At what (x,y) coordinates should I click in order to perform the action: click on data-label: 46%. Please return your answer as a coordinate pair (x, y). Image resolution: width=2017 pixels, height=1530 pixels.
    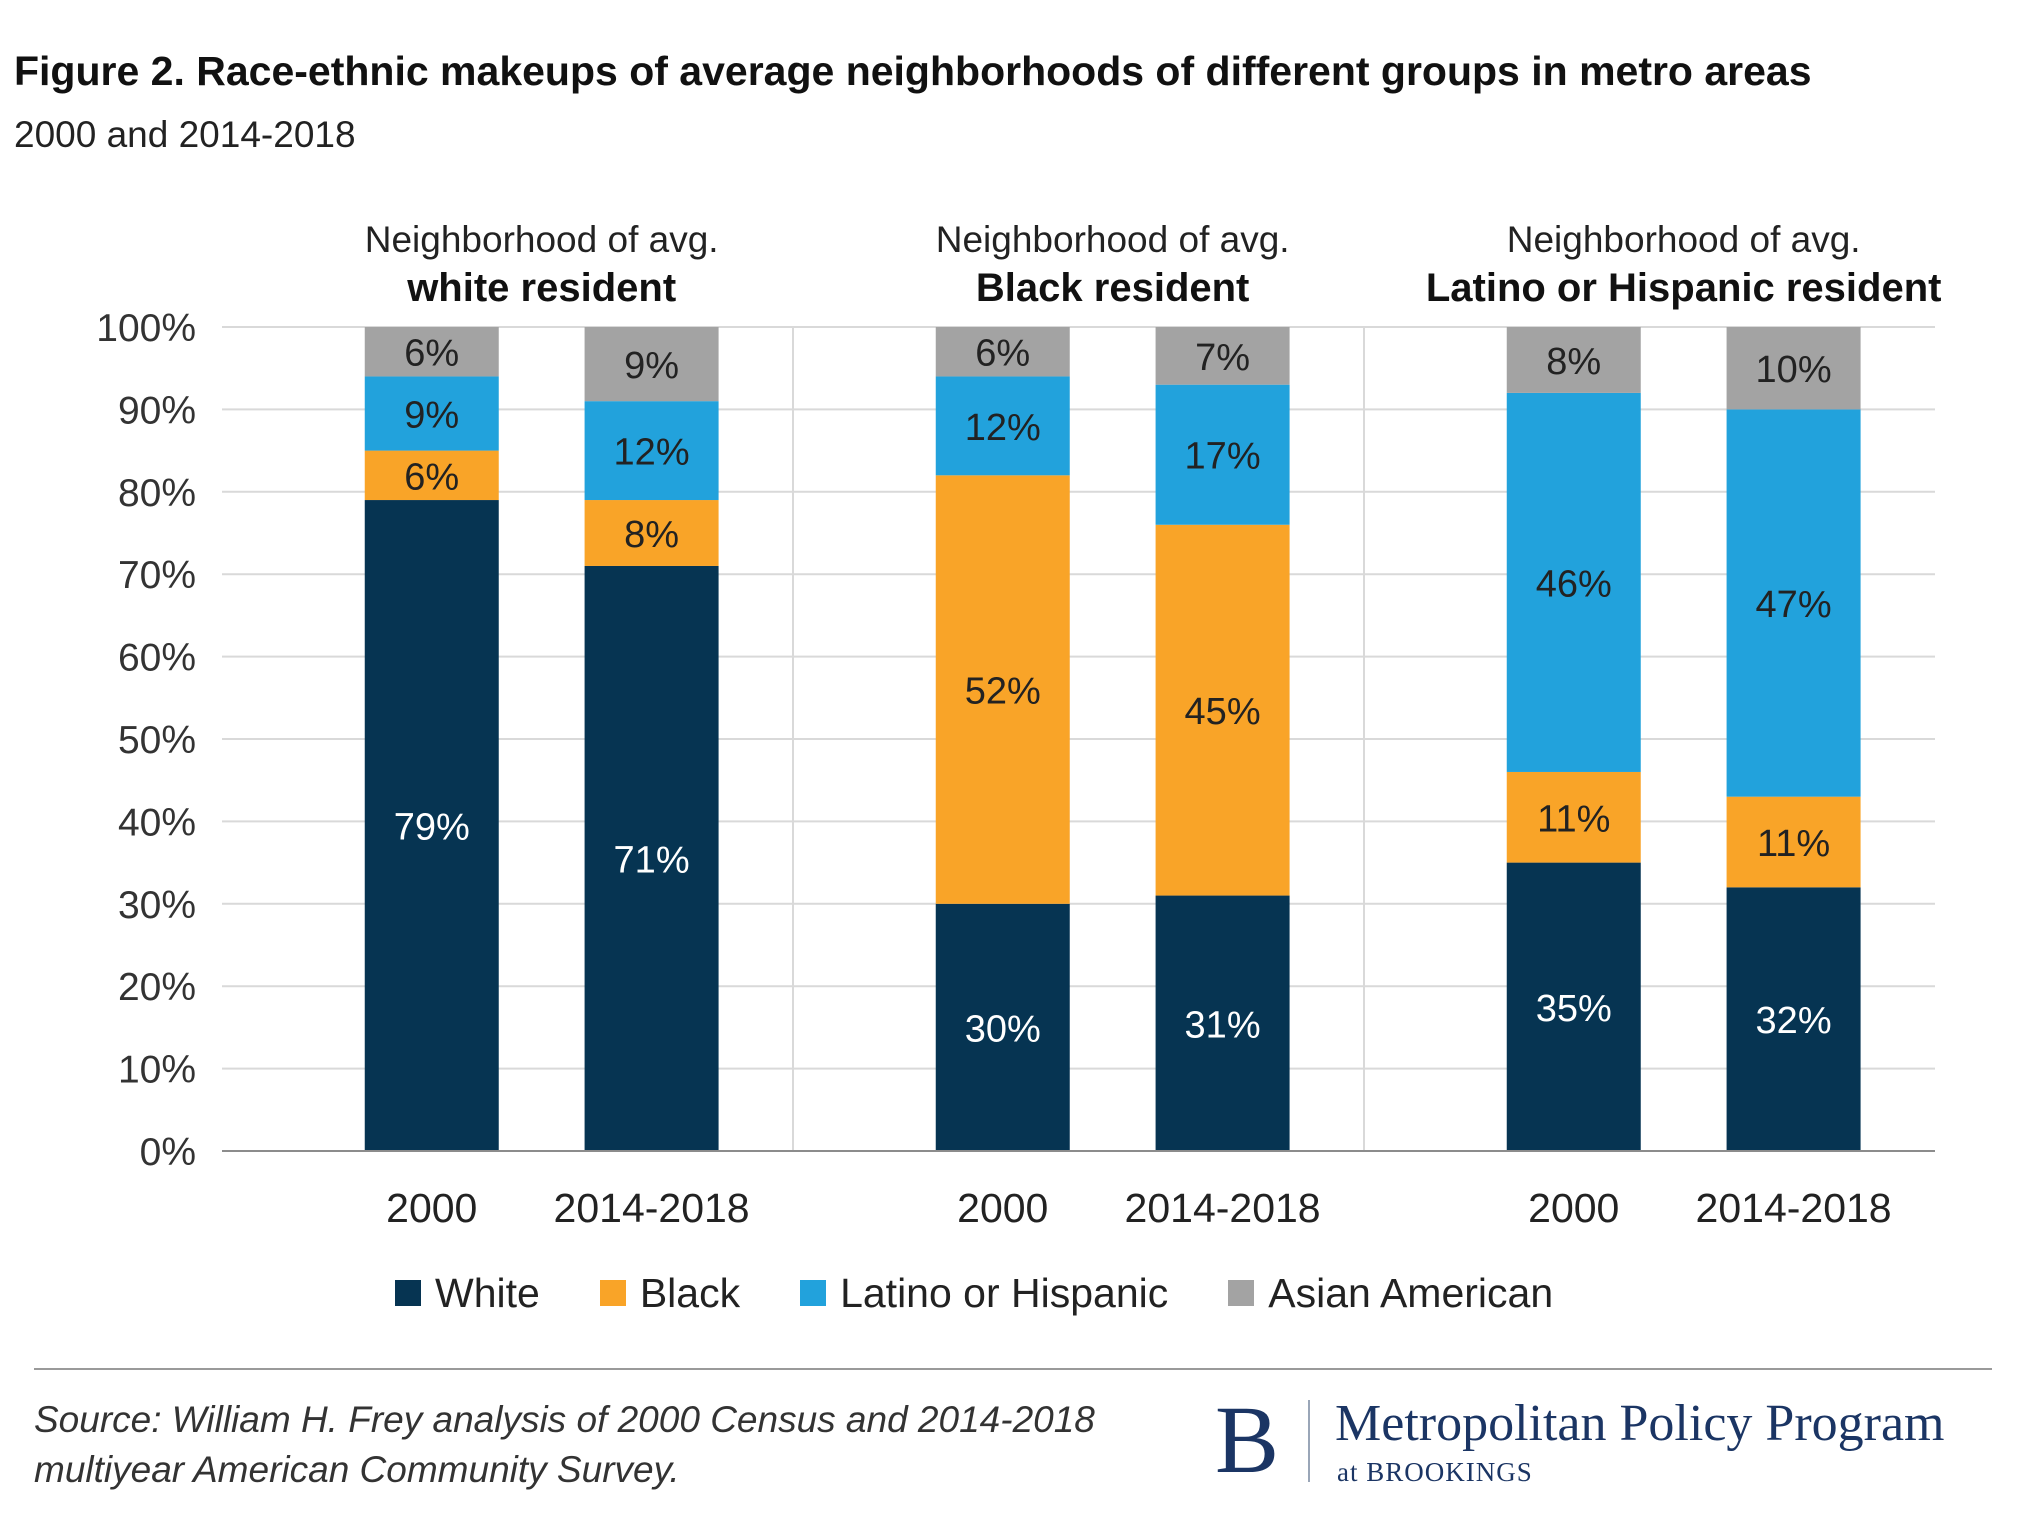
    Looking at the image, I should click on (1574, 584).